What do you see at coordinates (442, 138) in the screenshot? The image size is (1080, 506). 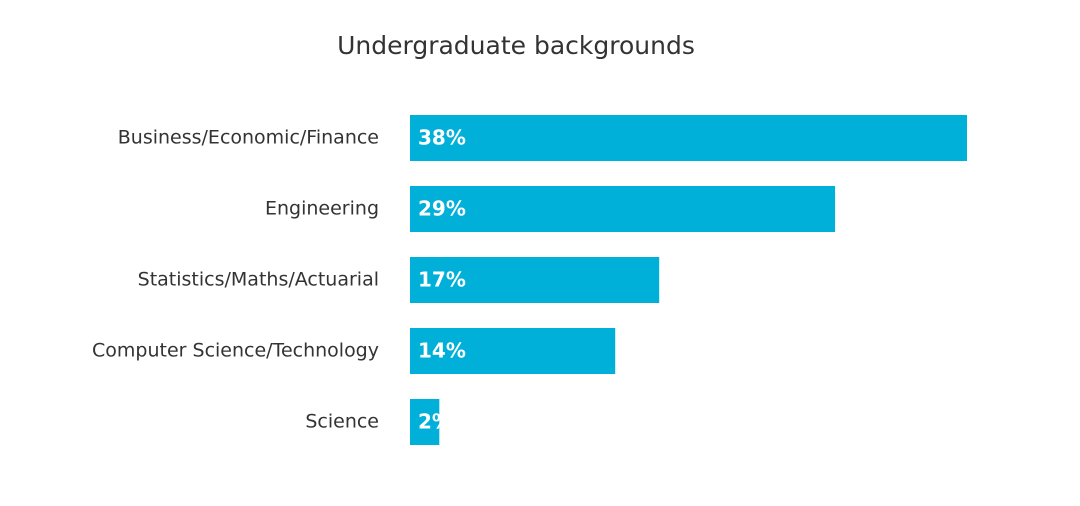 I see `value-label: 38%` at bounding box center [442, 138].